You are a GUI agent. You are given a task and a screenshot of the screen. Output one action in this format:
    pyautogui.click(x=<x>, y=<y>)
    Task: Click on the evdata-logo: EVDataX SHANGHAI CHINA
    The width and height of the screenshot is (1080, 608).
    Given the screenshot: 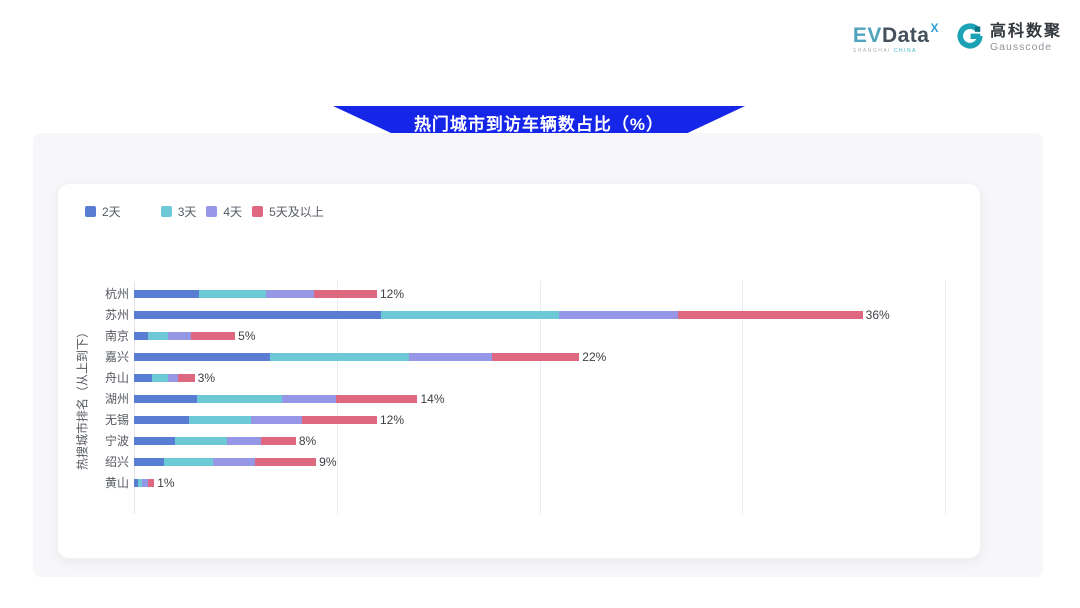 What is the action you would take?
    pyautogui.click(x=896, y=38)
    